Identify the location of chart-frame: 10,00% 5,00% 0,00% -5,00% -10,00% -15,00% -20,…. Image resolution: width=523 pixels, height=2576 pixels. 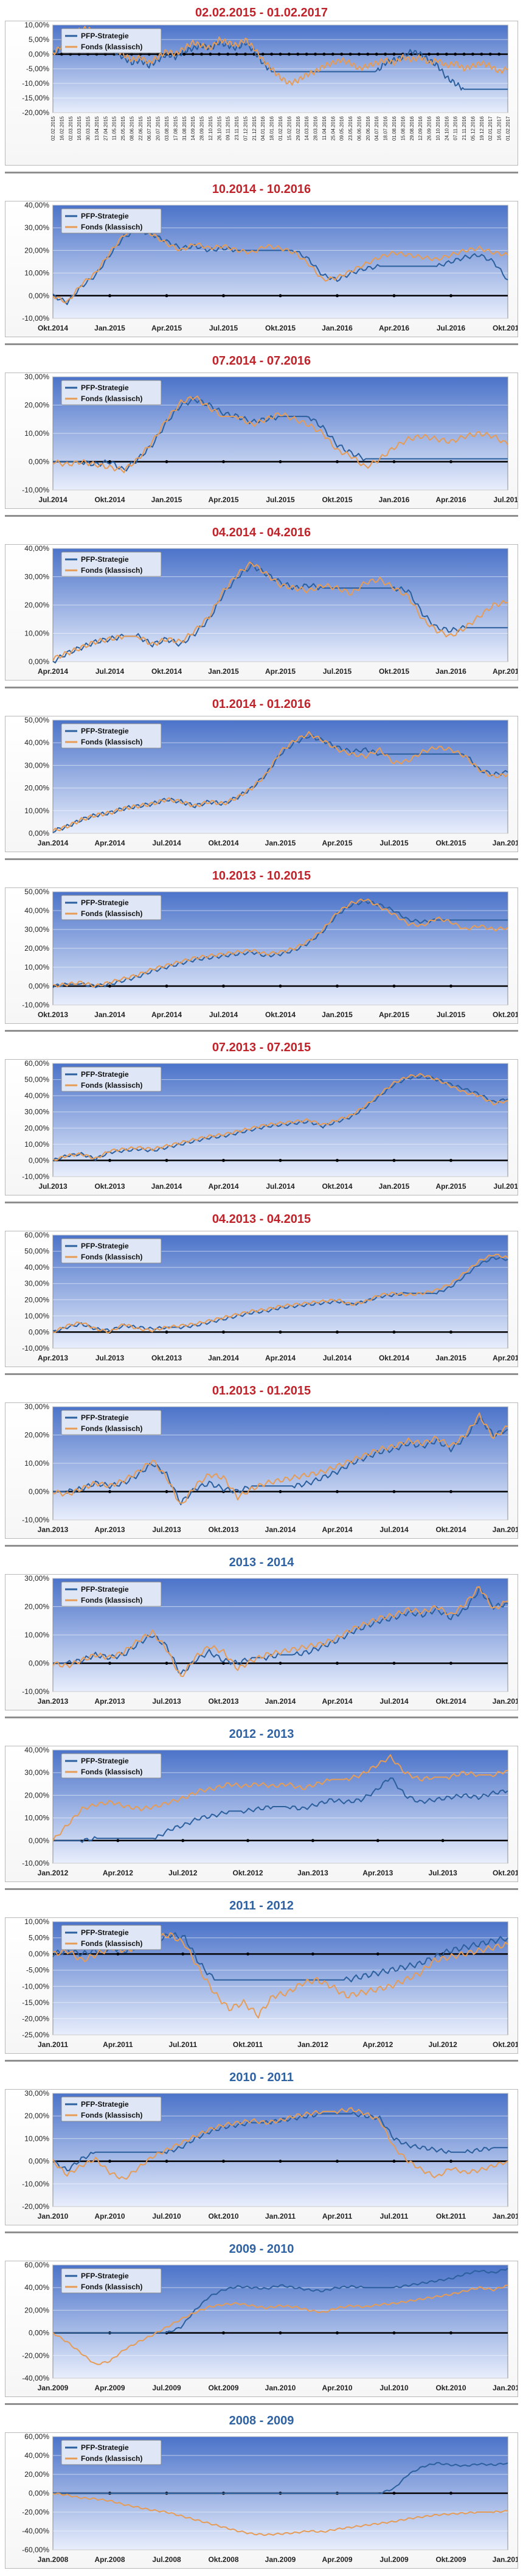
(264, 1985).